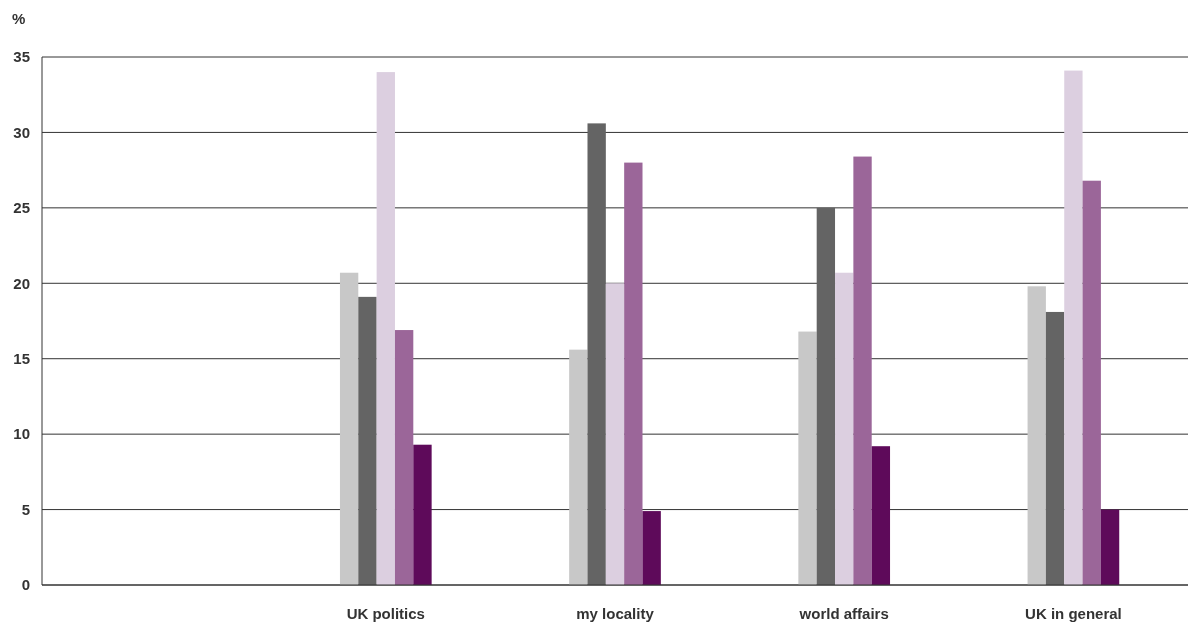  What do you see at coordinates (19, 18) in the screenshot?
I see `y-axis-title: %` at bounding box center [19, 18].